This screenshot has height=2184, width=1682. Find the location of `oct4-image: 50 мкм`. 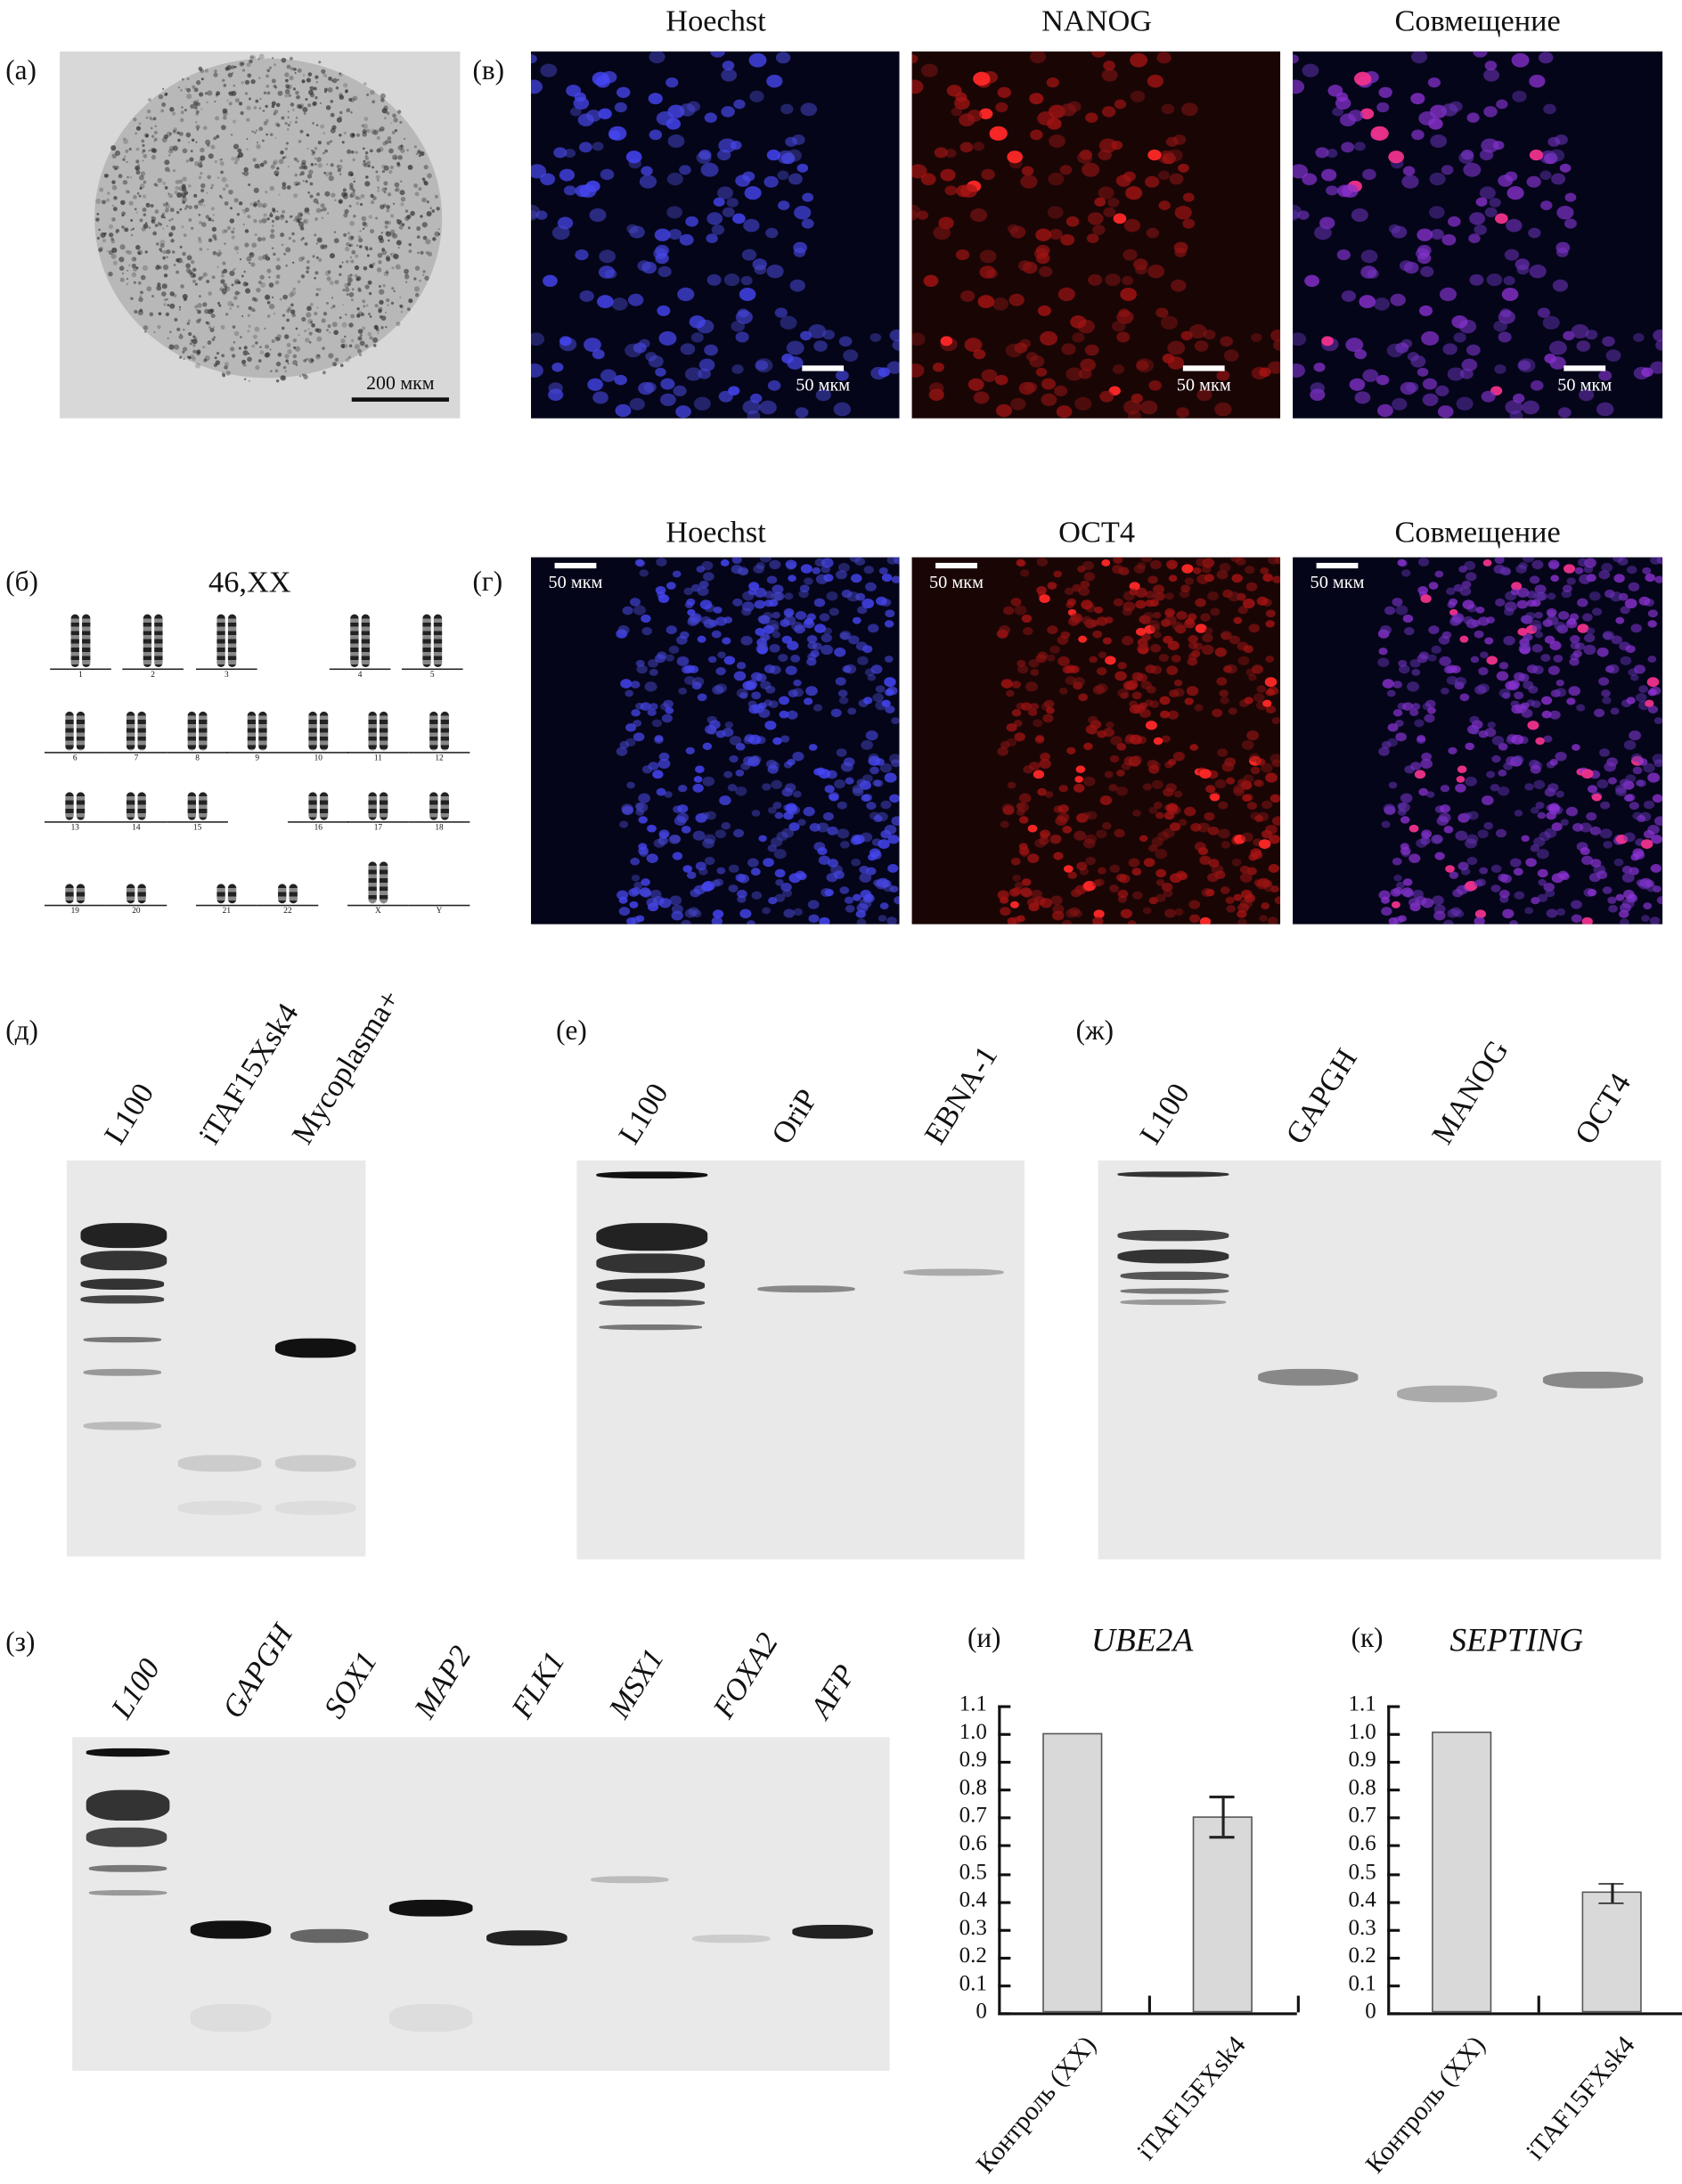

oct4-image: 50 мкм is located at coordinates (1096, 741).